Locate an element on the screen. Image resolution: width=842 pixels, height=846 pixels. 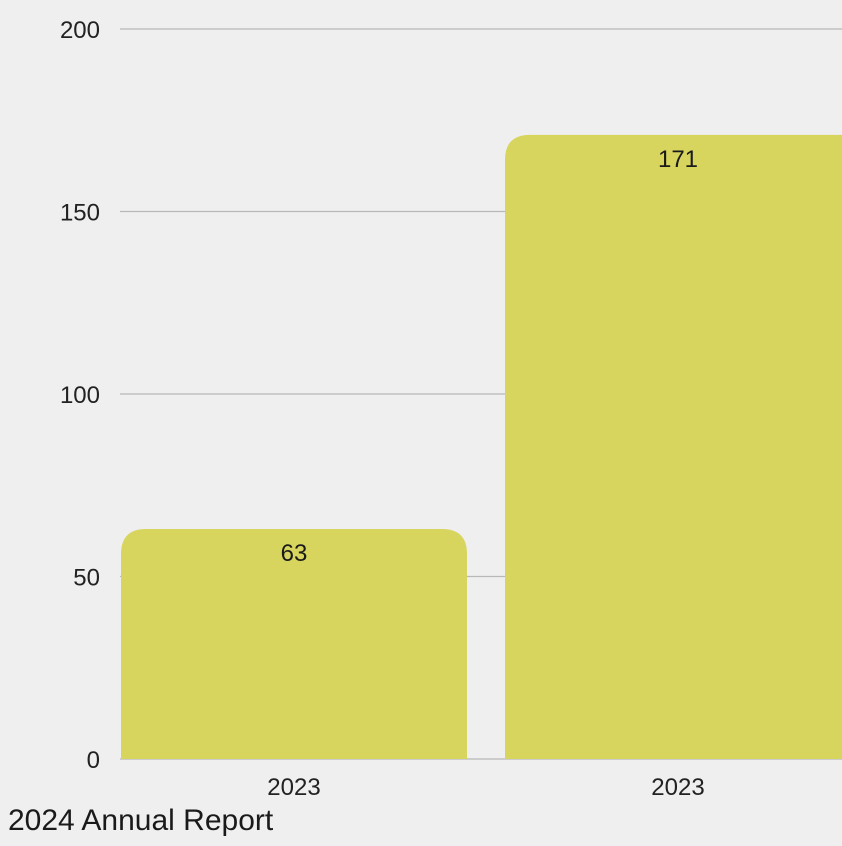
y-tick-label: 150 is located at coordinates (80, 213).